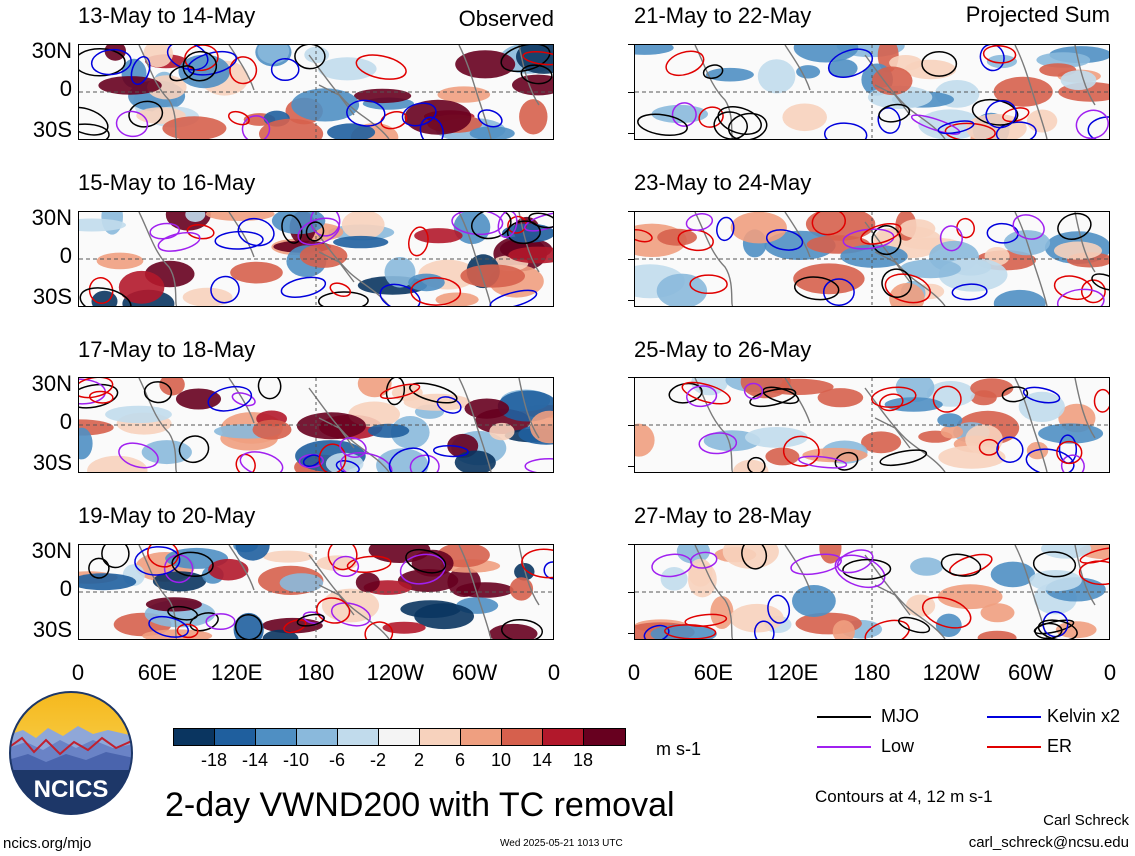  I want to click on colorbar, so click(399, 737).